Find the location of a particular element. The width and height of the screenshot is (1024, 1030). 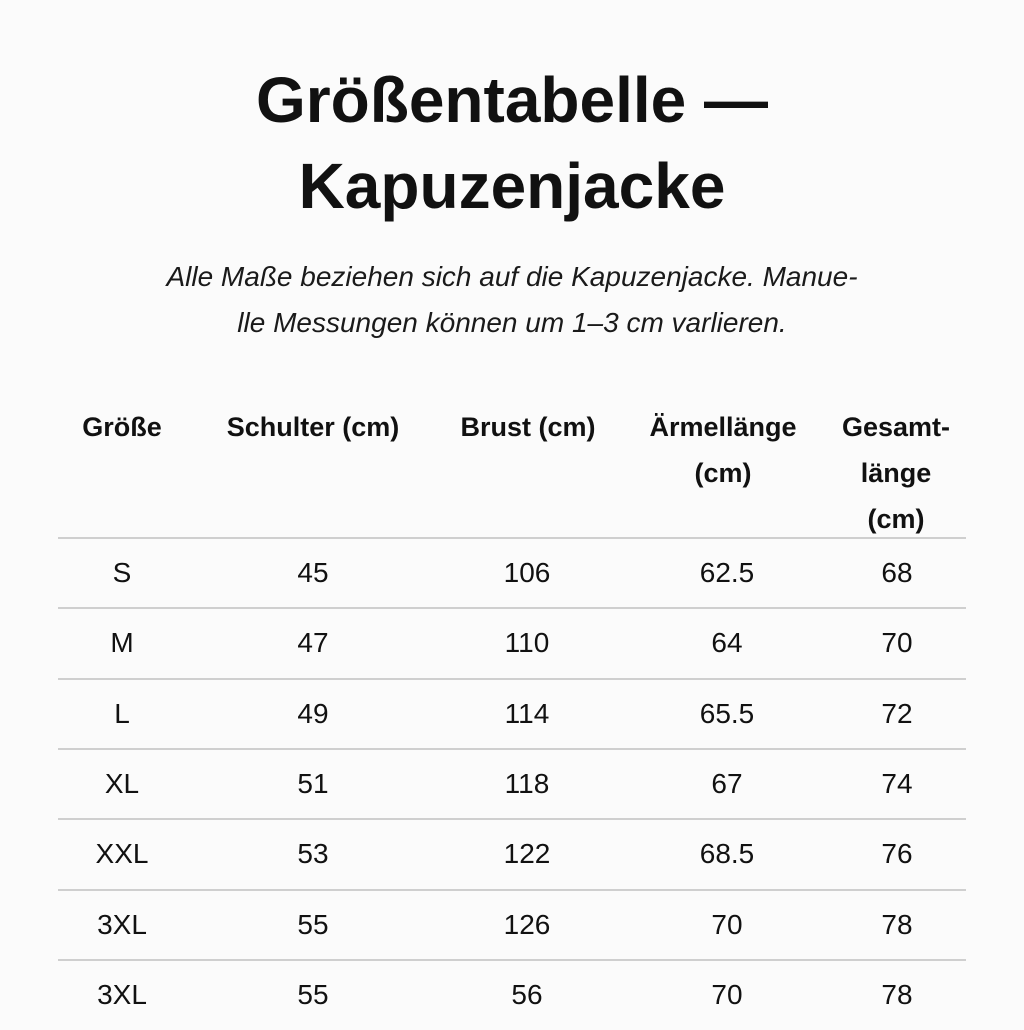

table-row: 3XL 55 56 70 78 is located at coordinates (512, 995).